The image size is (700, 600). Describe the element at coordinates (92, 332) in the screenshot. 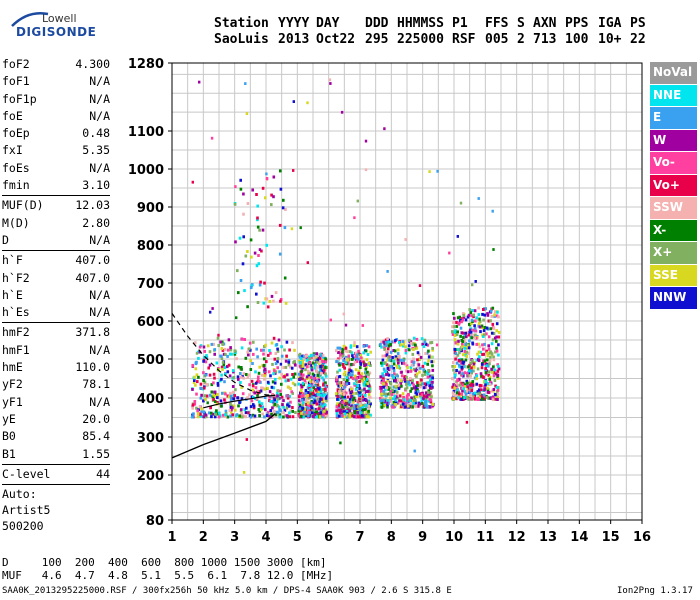

I see `param-value: 371.8` at that location.